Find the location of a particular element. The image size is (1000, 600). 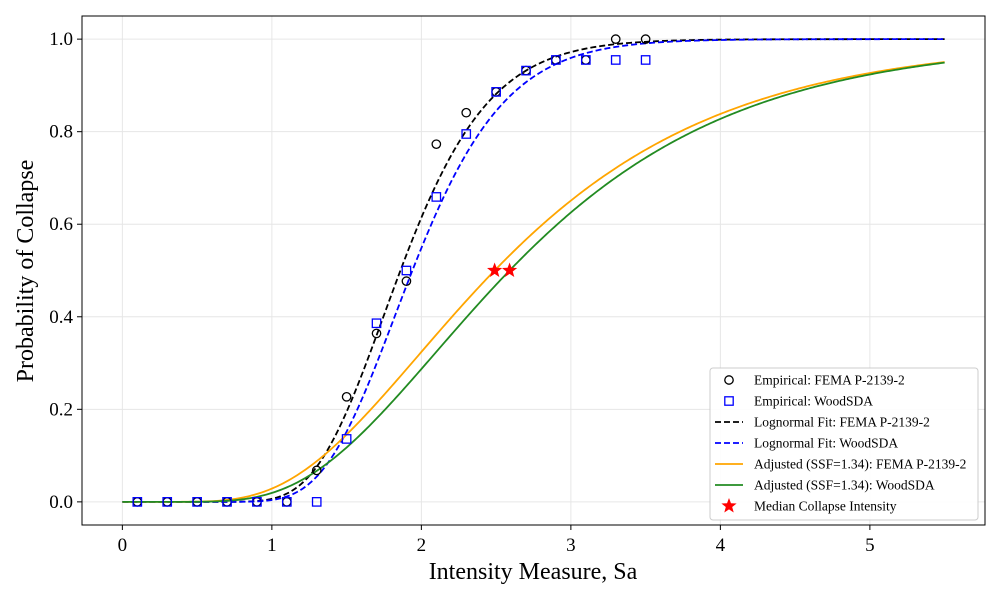

y-tick-label: 1.0 is located at coordinates (61, 39).